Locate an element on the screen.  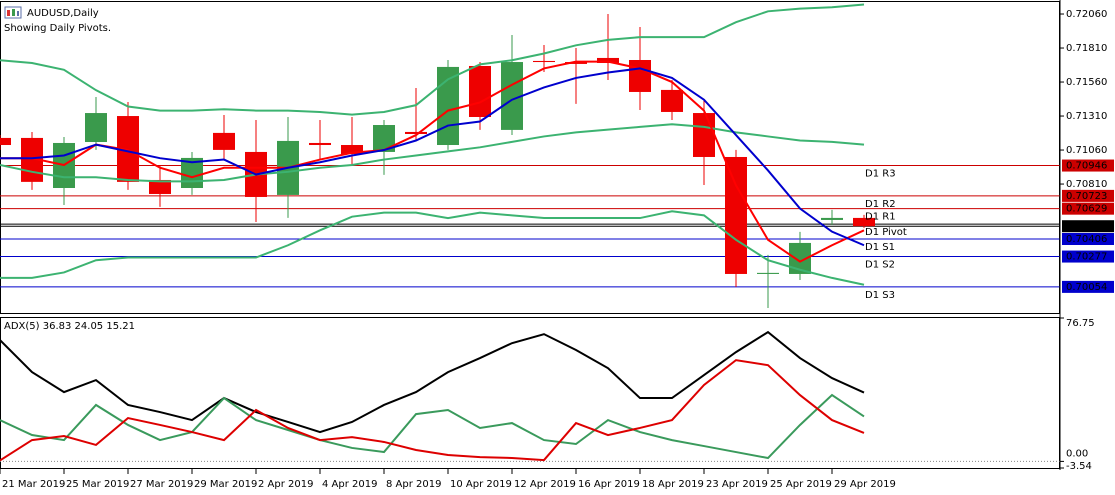
x-tick-label: 21 Mar 2019 is located at coordinates (33, 484).